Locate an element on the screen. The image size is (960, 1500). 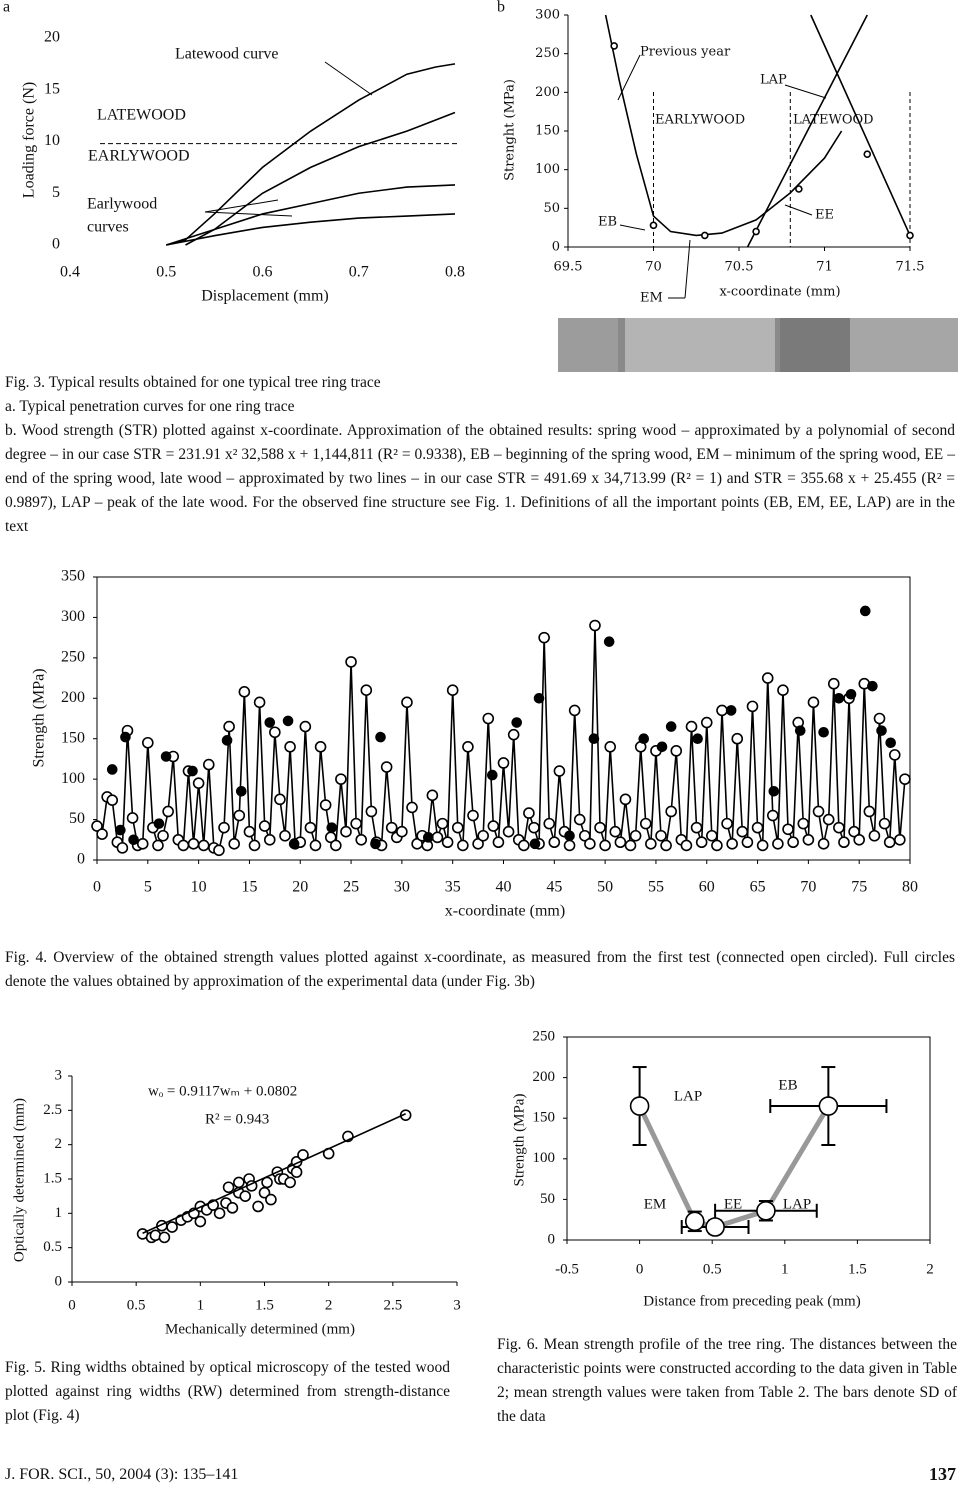
y-axis-title: Loading force (N) is located at coordinates (29, 140).